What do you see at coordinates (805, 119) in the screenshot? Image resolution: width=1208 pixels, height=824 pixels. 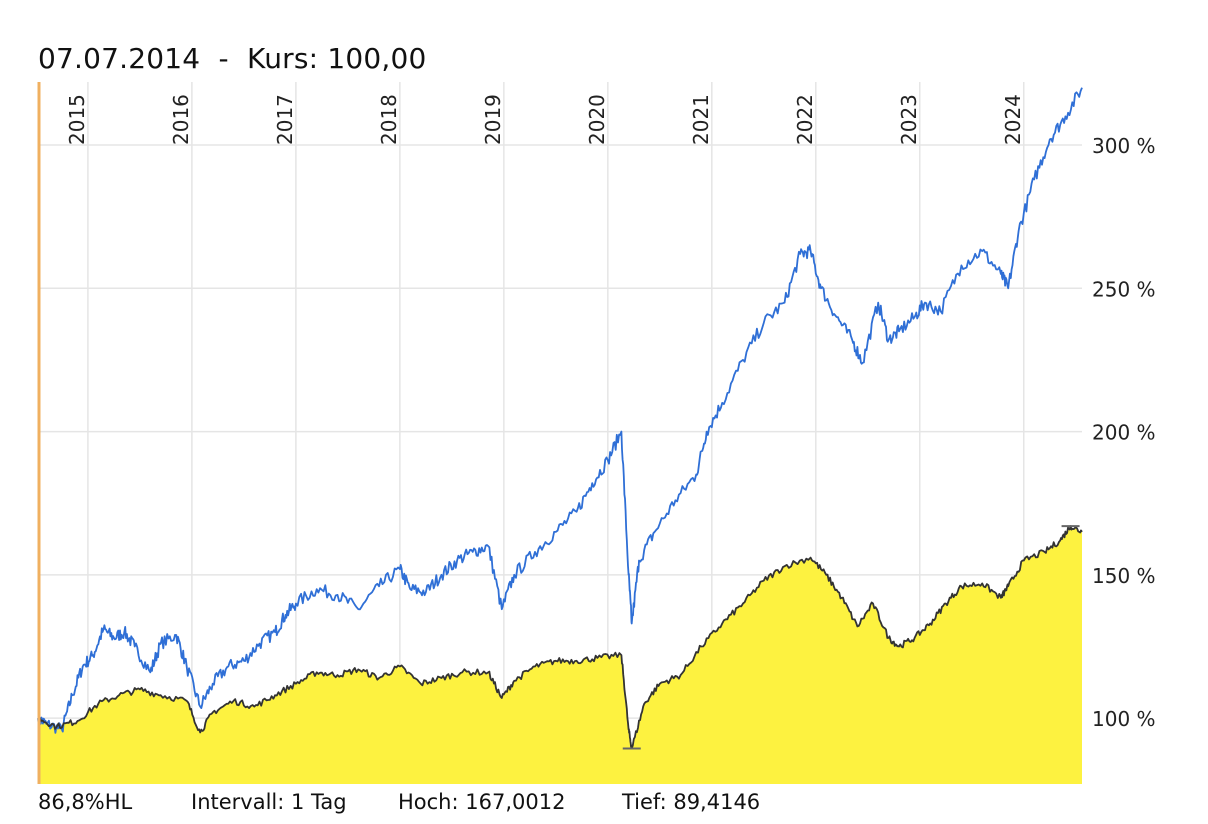 I see `x-tick-label: 2022` at bounding box center [805, 119].